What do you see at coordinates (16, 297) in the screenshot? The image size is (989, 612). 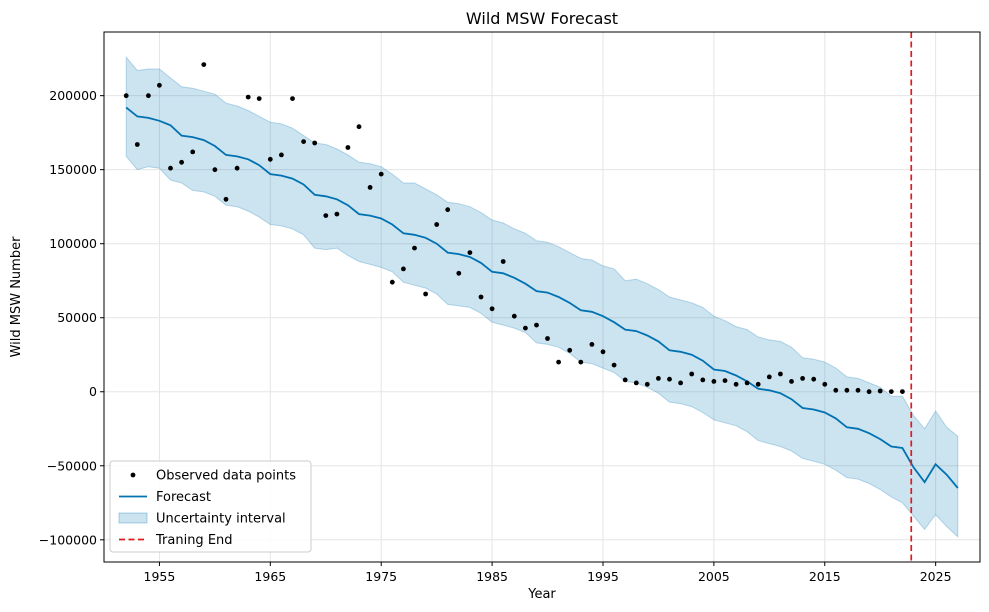 I see `y-axis-title: Wild MSW Number` at bounding box center [16, 297].